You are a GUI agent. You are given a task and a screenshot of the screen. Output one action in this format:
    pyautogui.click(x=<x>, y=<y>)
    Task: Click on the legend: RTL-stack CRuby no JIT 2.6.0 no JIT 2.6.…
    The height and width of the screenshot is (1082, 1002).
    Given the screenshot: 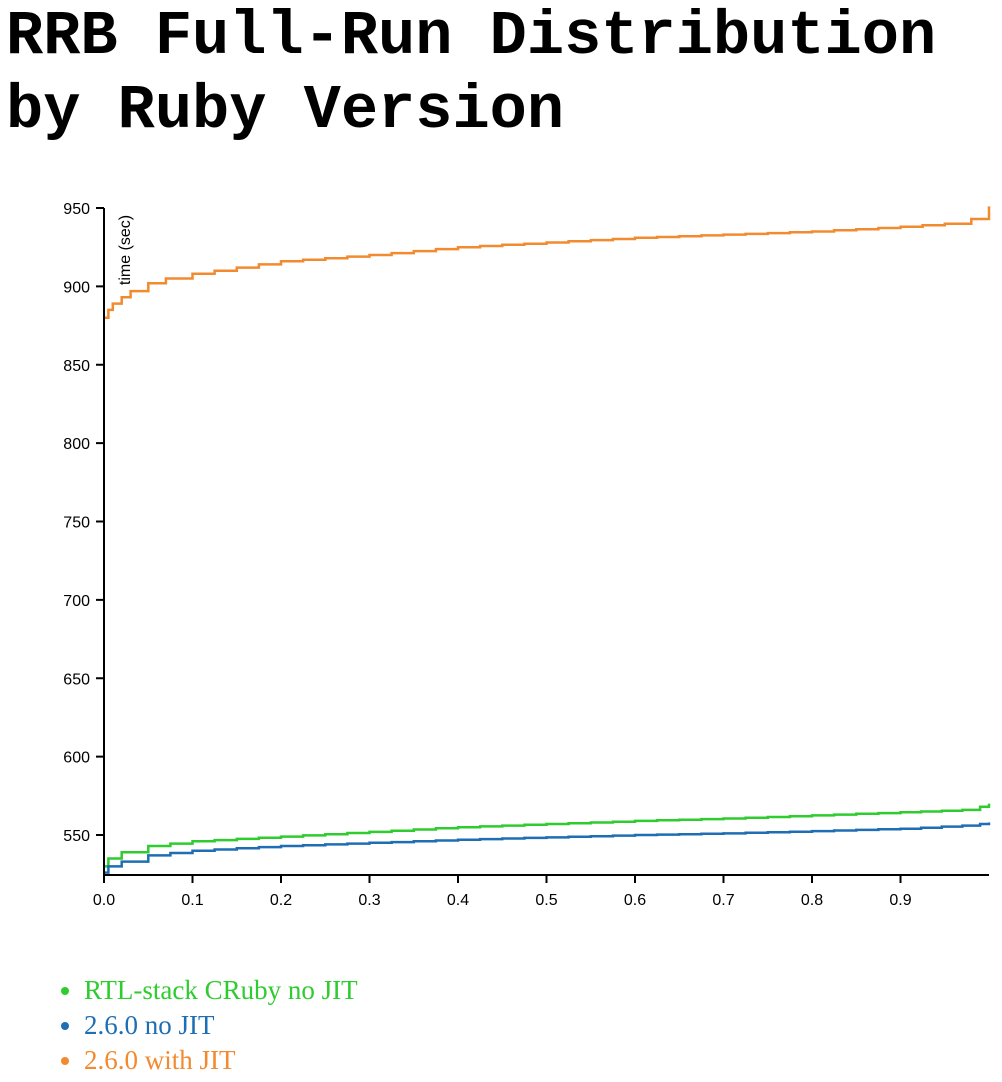 What is the action you would take?
    pyautogui.click(x=201, y=1025)
    